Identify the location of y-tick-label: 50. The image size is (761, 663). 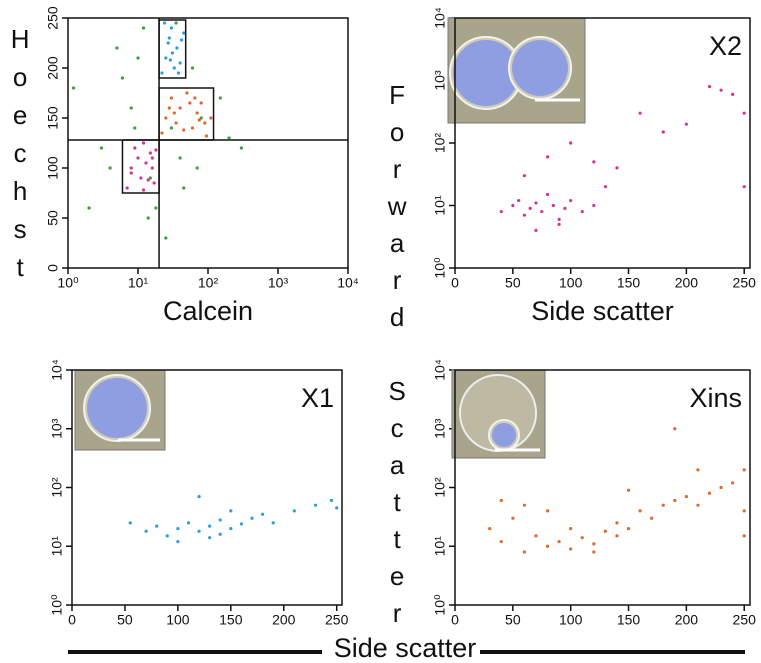
(53, 218).